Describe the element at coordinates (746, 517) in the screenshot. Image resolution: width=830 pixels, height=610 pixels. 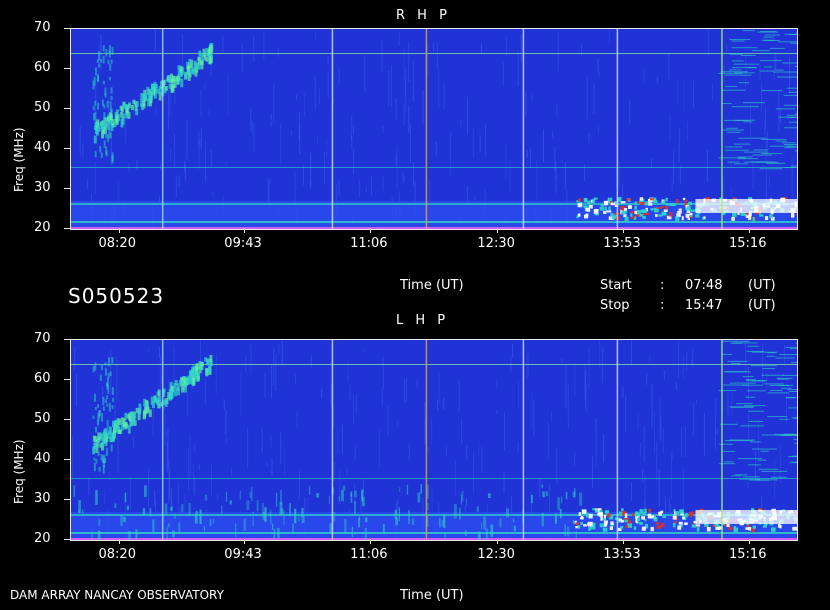
I see `peak-emission` at that location.